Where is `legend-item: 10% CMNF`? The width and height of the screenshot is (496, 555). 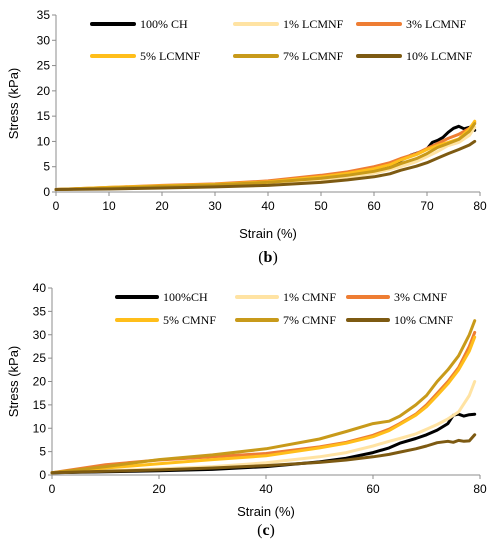
legend-item: 10% CMNF is located at coordinates (399, 320).